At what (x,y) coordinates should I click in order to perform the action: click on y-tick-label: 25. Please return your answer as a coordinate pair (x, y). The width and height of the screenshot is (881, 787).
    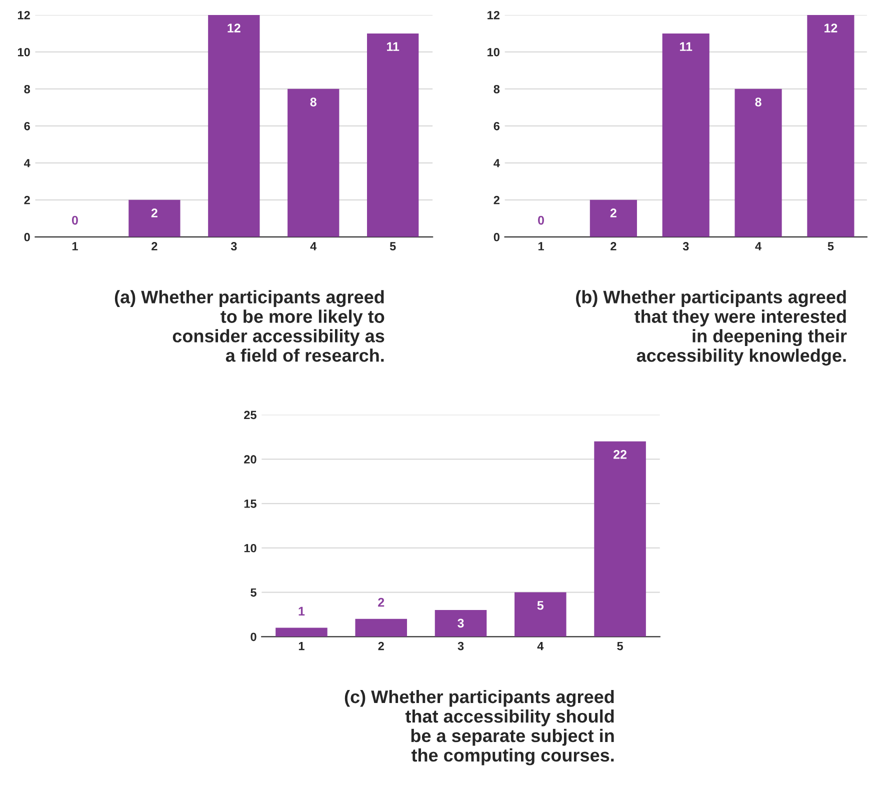
    Looking at the image, I should click on (250, 415).